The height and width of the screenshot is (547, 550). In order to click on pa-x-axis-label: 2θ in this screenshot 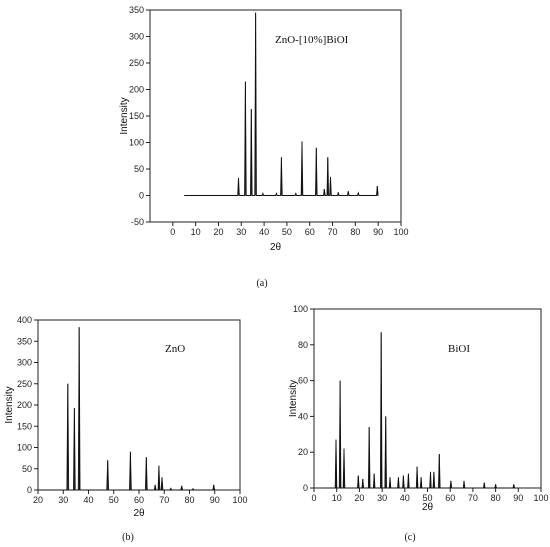, I will do `click(276, 247)`.